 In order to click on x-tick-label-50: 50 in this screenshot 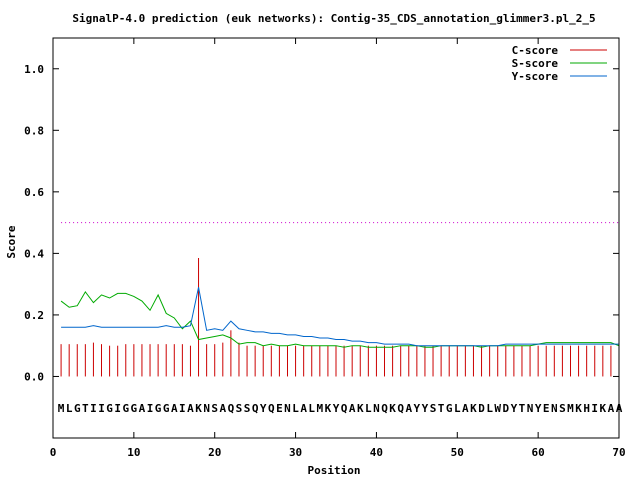, I will do `click(457, 452)`.